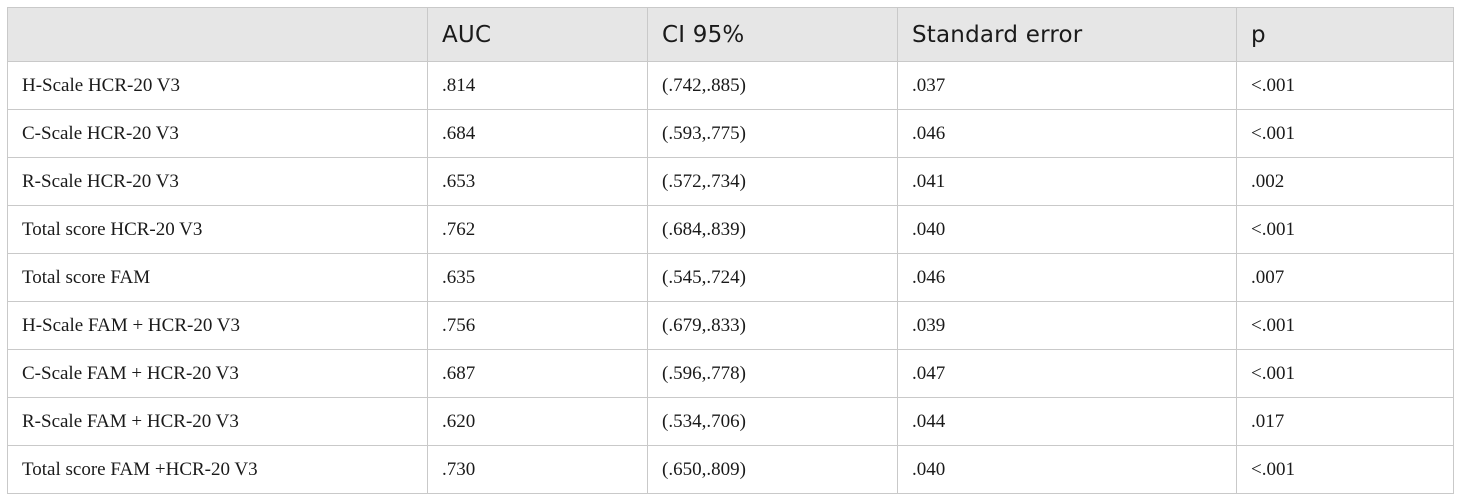 The height and width of the screenshot is (502, 1460). What do you see at coordinates (537, 181) in the screenshot?
I see `auc-cell: .653` at bounding box center [537, 181].